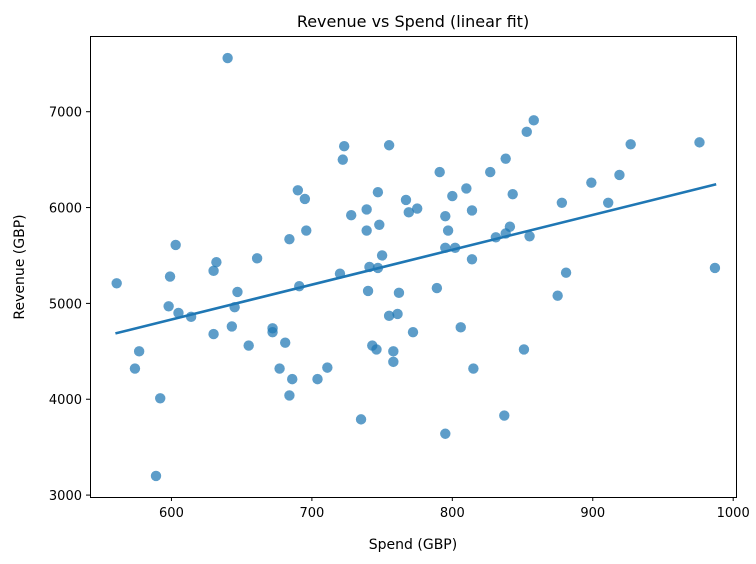 Image resolution: width=756 pixels, height=564 pixels. I want to click on x-tick-label: 900, so click(592, 513).